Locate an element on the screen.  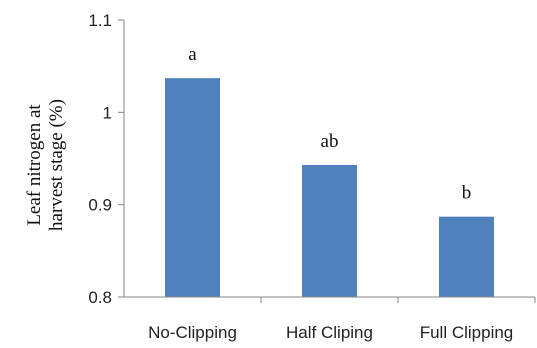
y-tick-label: 0.9 is located at coordinates (100, 205).